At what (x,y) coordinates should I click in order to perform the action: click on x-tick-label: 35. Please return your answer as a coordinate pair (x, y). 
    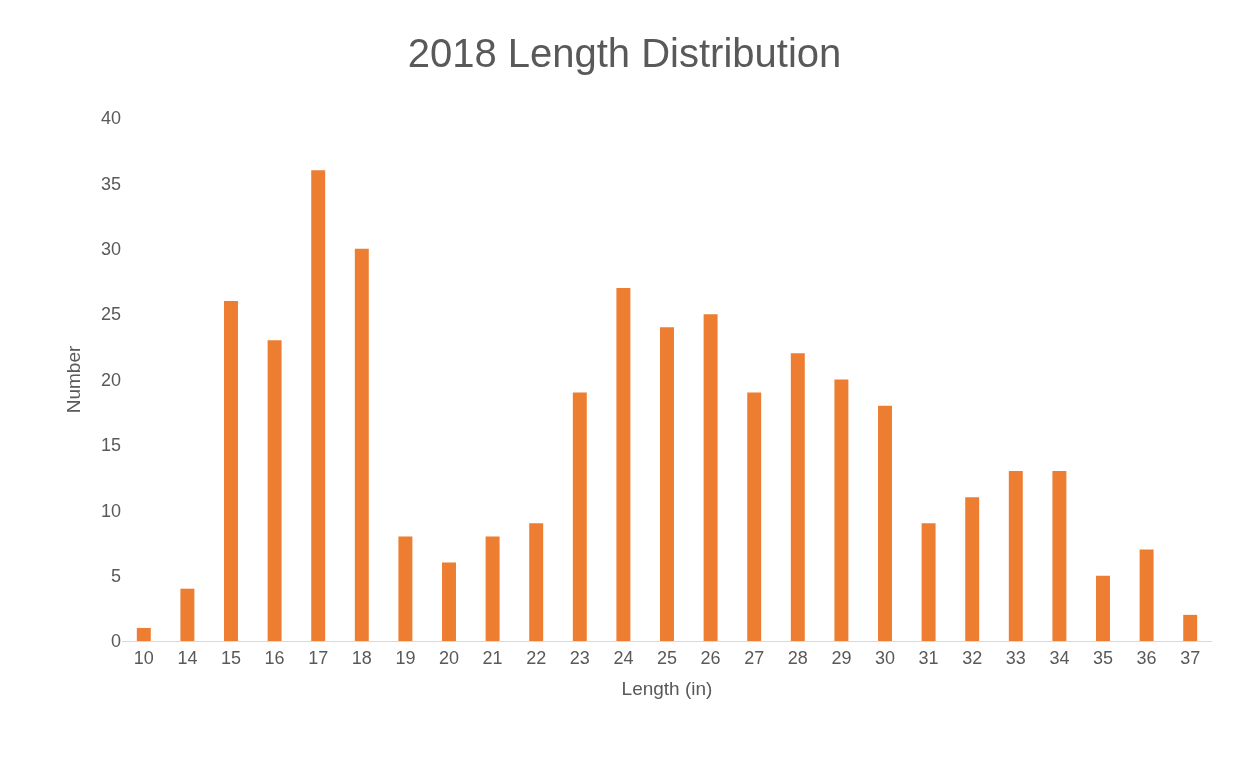
    Looking at the image, I should click on (1103, 657).